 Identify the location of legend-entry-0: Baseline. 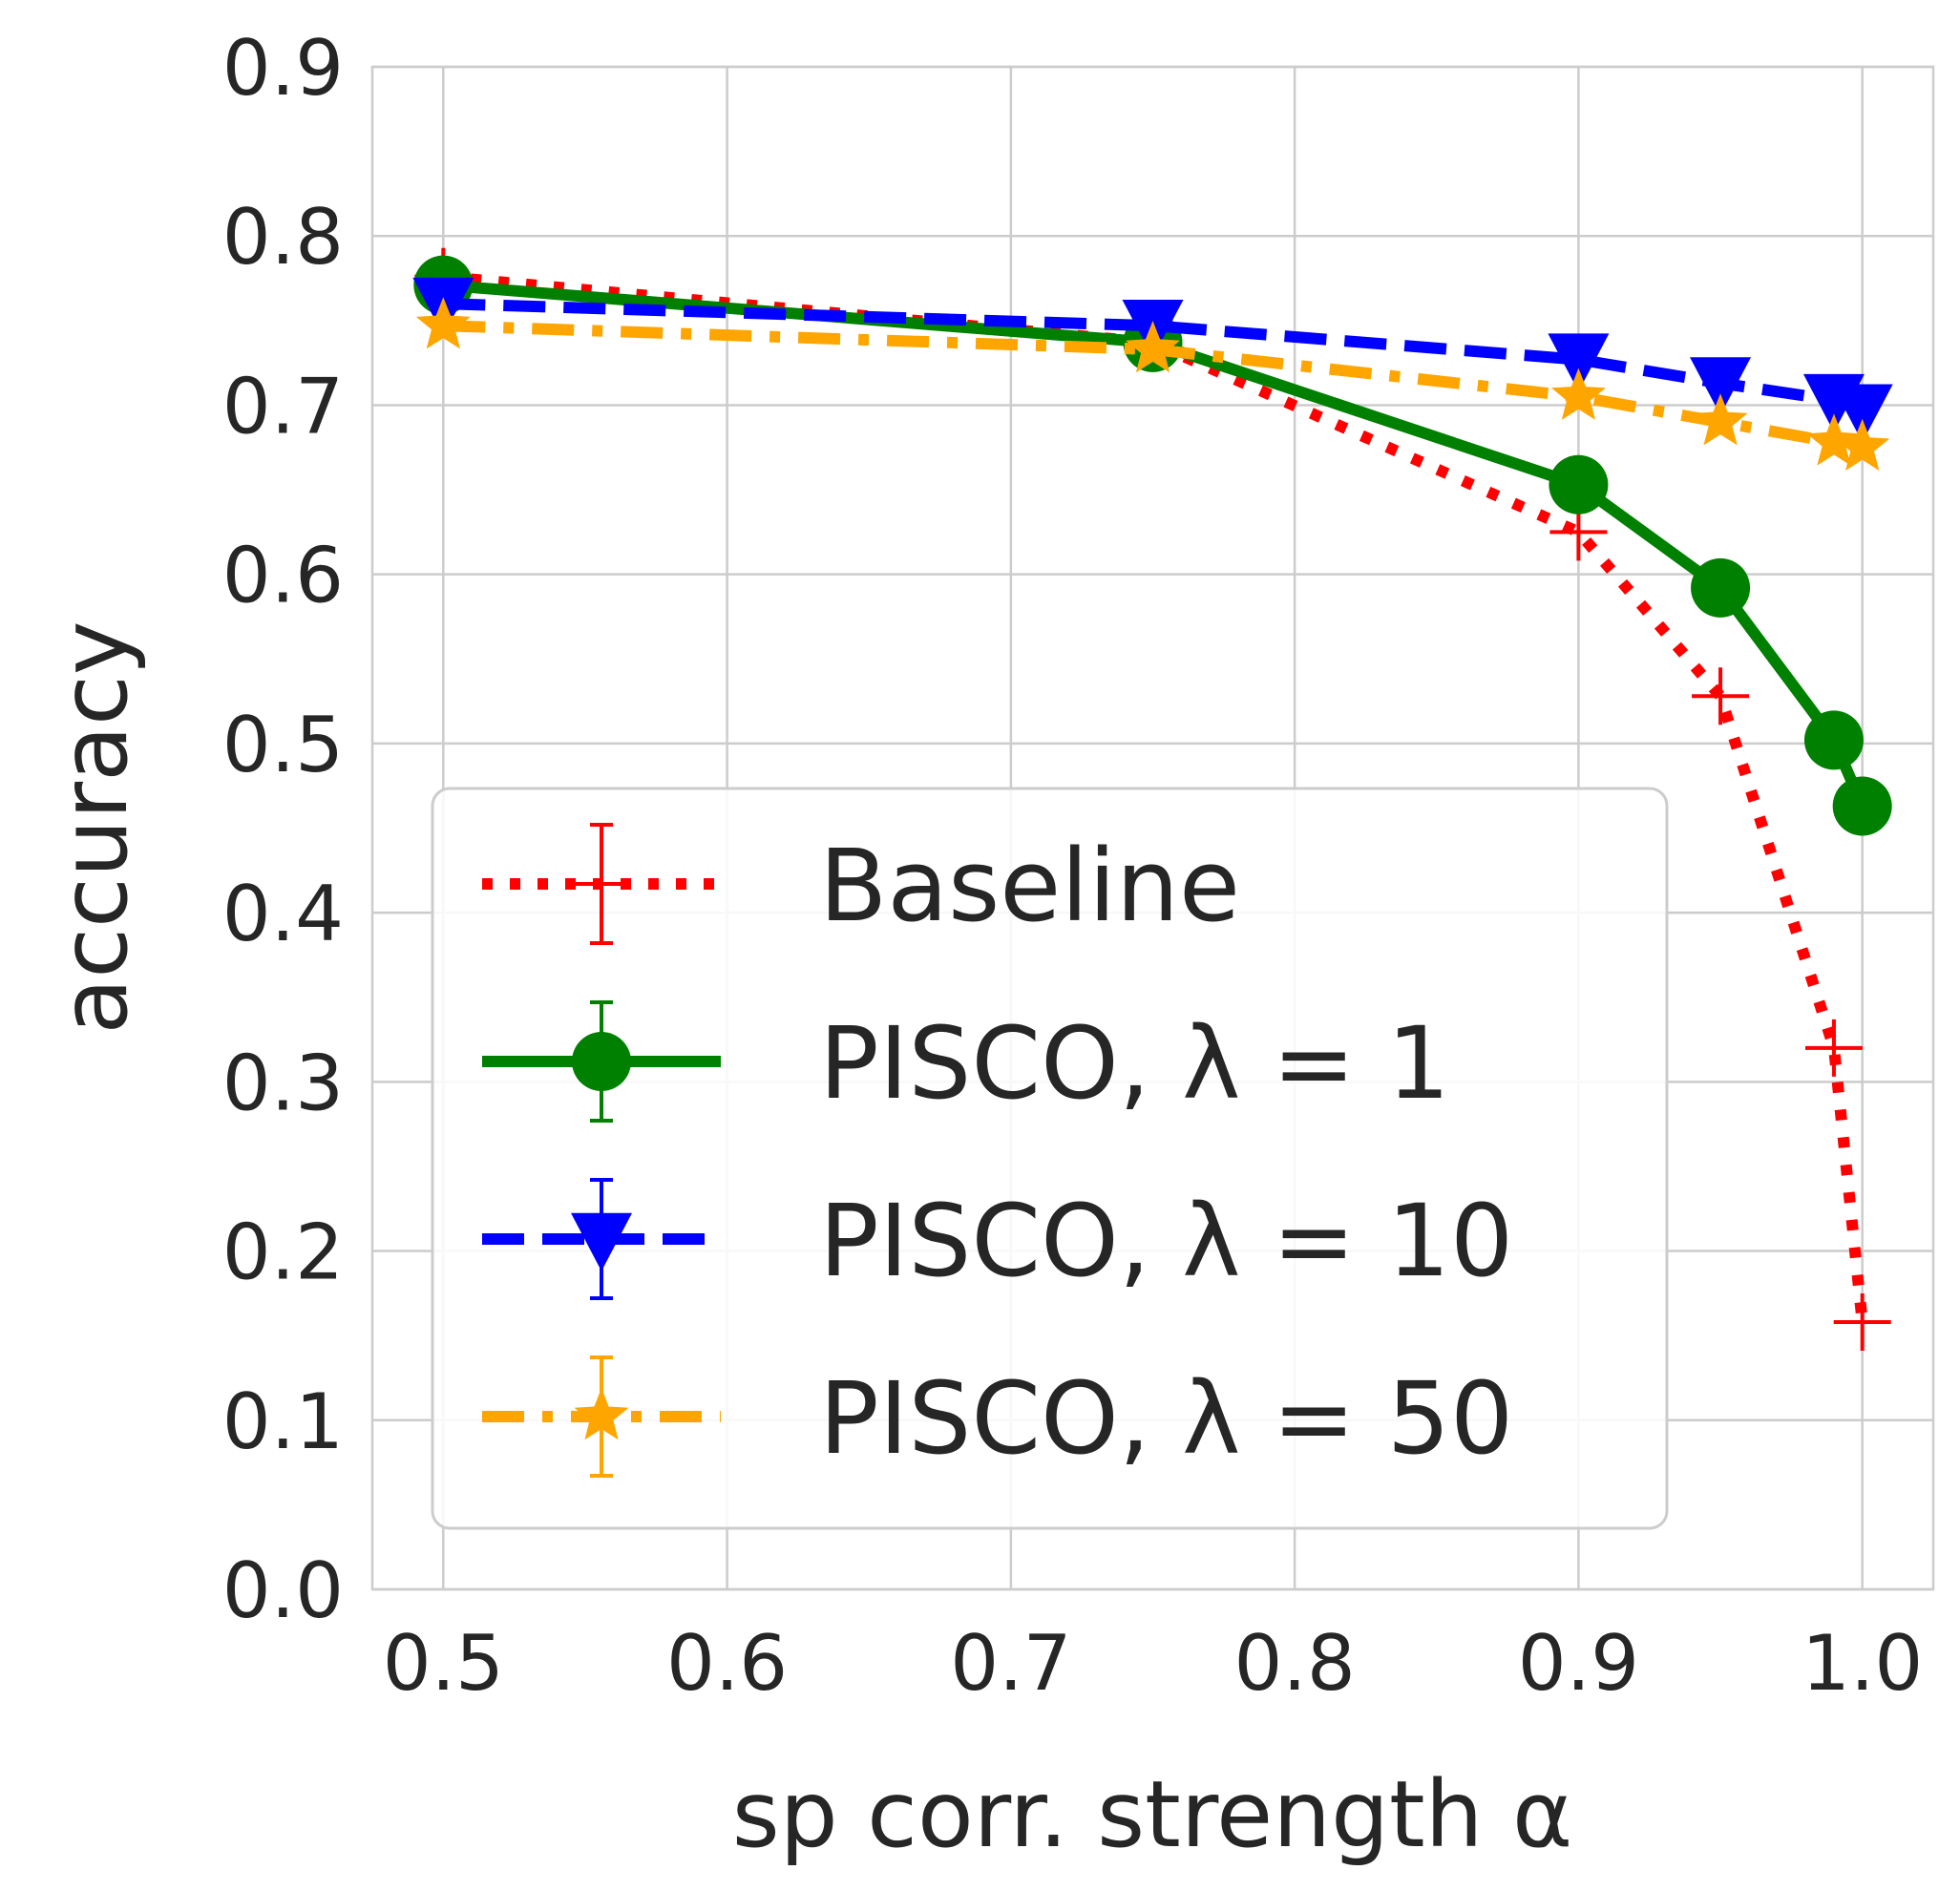
(861, 884).